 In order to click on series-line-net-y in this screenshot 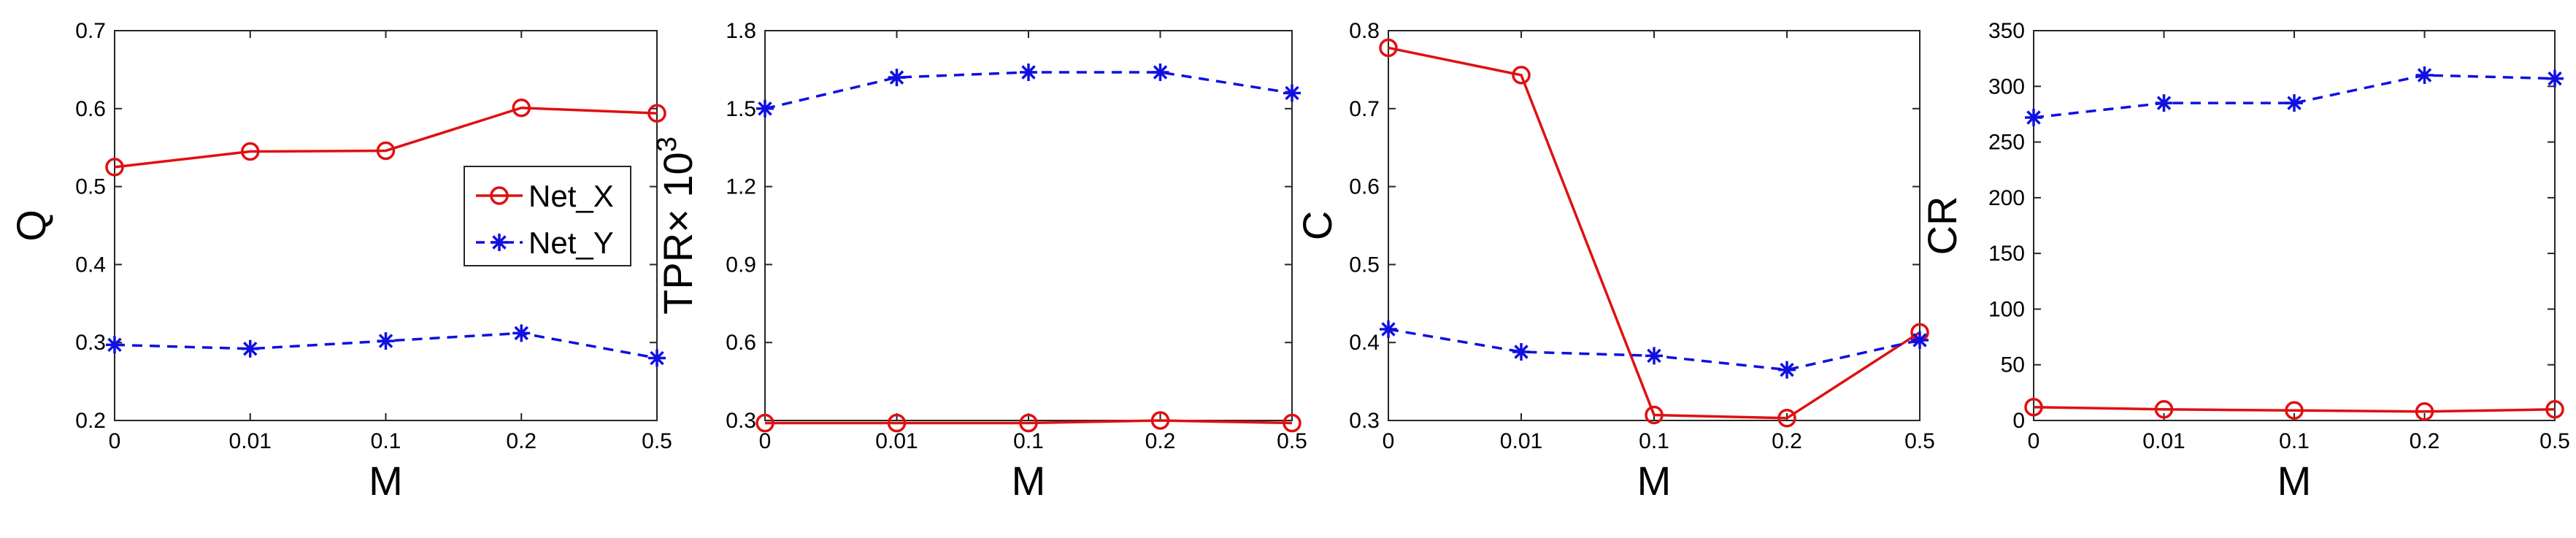, I will do `click(2294, 96)`.